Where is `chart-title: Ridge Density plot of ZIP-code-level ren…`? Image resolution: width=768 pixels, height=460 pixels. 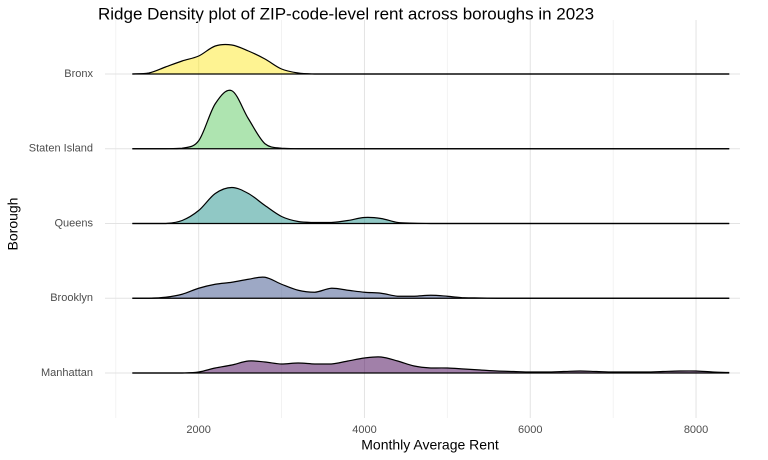
chart-title: Ridge Density plot of ZIP-code-level ren… is located at coordinates (346, 13).